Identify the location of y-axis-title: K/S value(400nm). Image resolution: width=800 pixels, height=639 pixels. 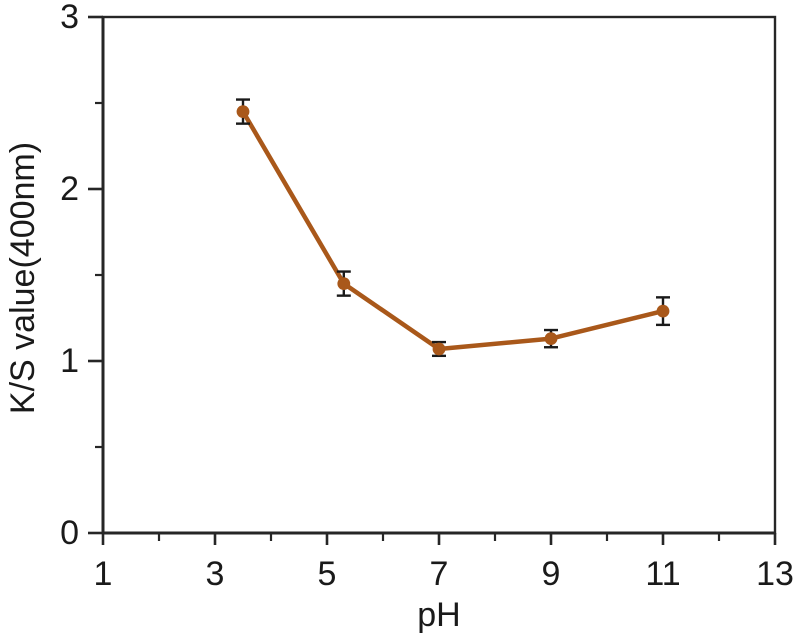
(23, 278).